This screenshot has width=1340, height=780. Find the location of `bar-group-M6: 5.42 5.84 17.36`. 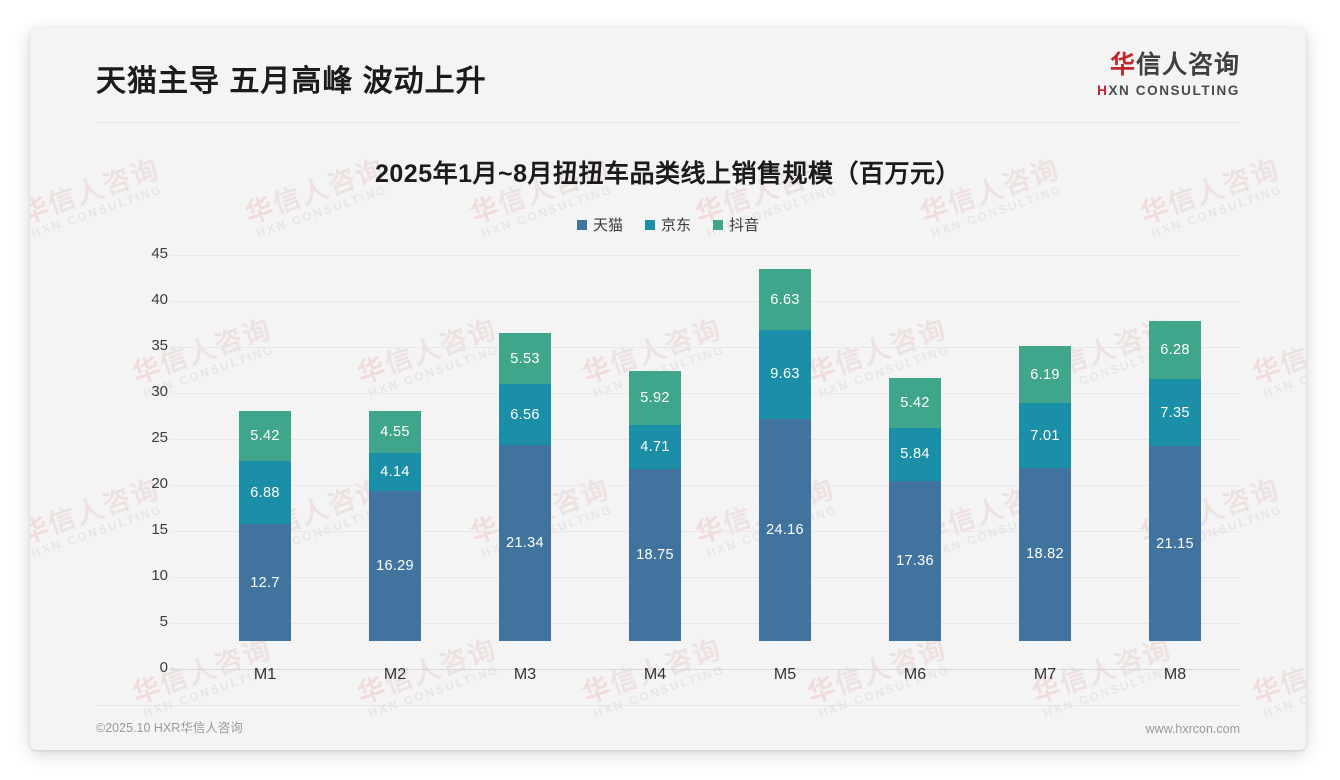

bar-group-M6: 5.42 5.84 17.36 is located at coordinates (915, 509).